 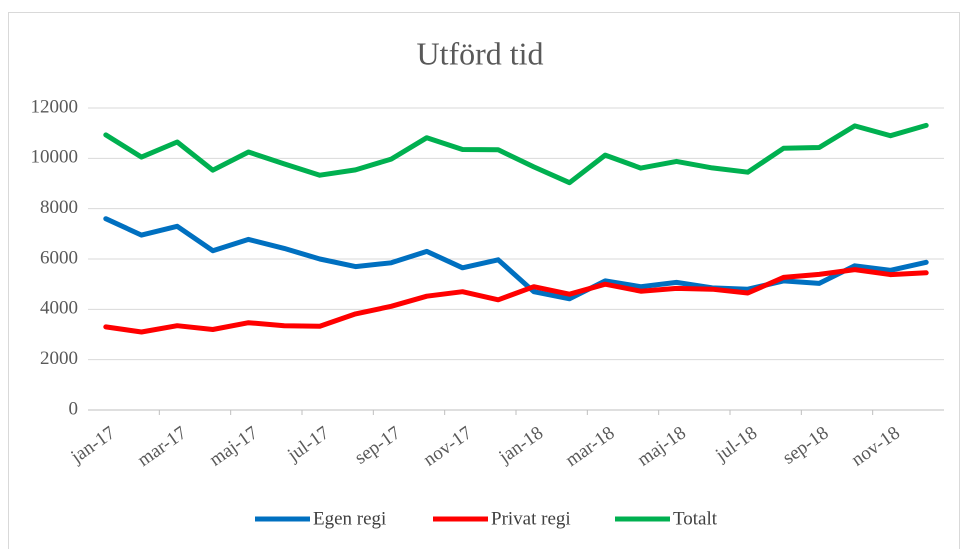 I want to click on y-tick-label: 4000, so click(x=59, y=308).